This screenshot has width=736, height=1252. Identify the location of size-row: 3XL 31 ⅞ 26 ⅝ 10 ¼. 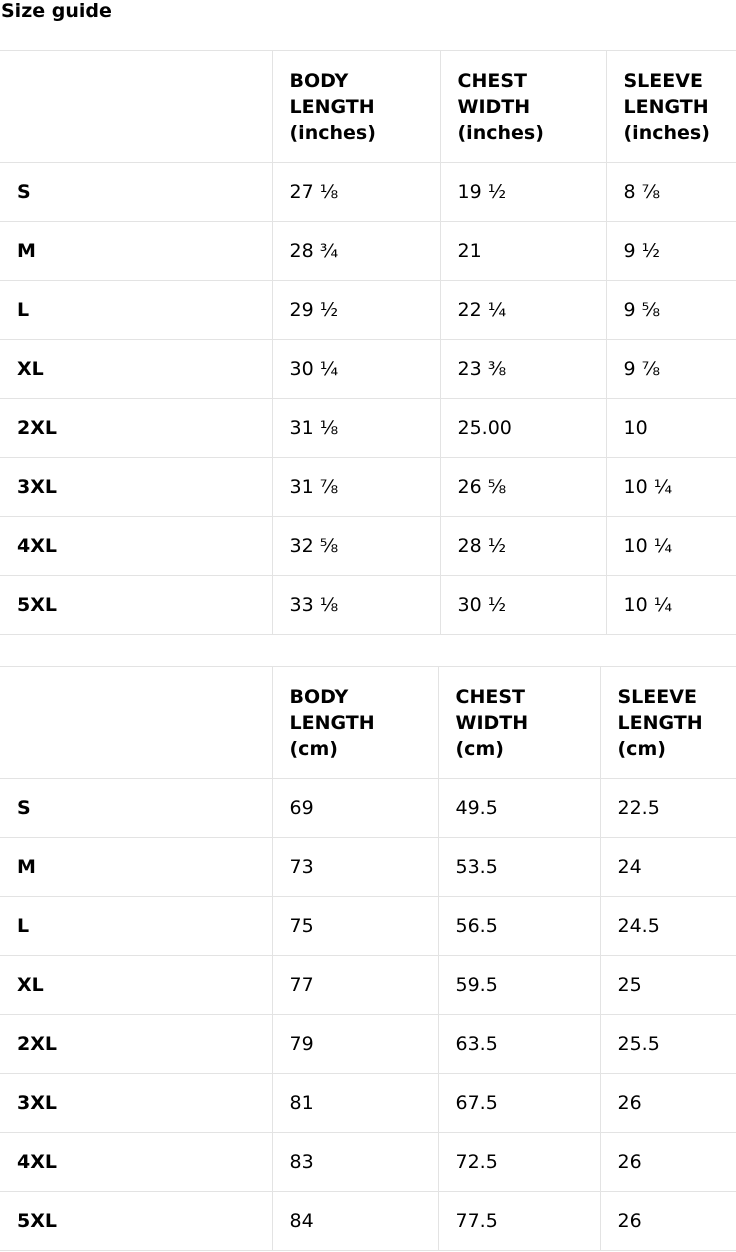
(368, 487).